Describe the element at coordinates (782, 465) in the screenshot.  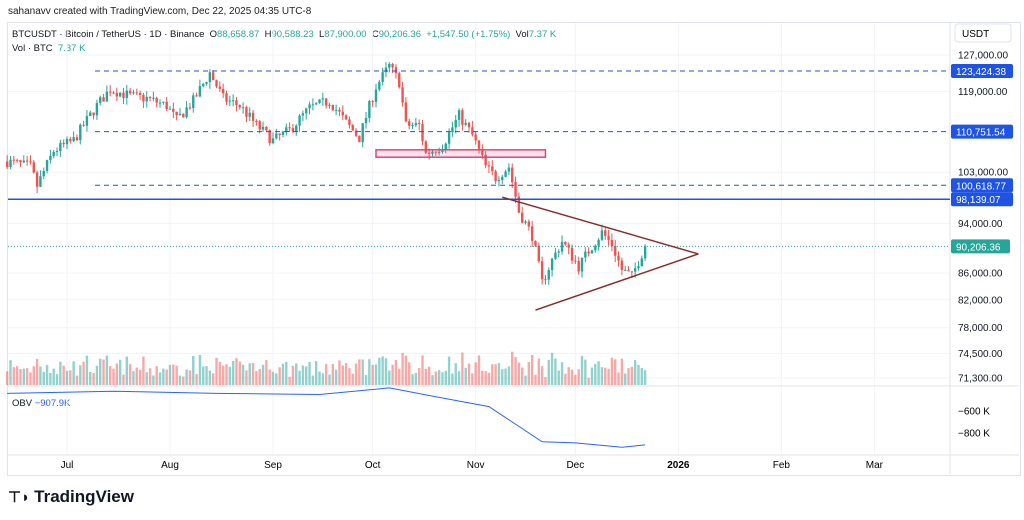
I see `time-tick-label: Feb` at that location.